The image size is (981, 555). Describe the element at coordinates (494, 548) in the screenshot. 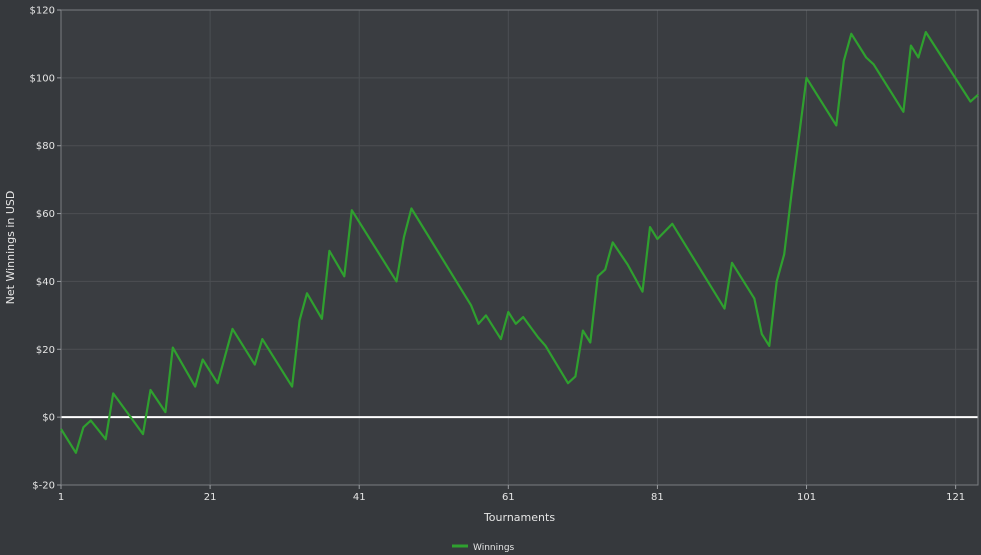

I see `legend-label-winnings: Winnings` at that location.